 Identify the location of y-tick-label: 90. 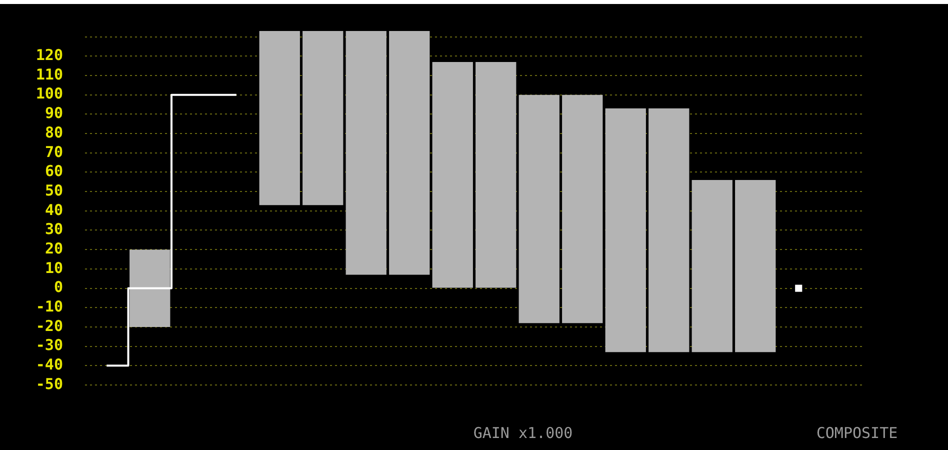
(53, 113).